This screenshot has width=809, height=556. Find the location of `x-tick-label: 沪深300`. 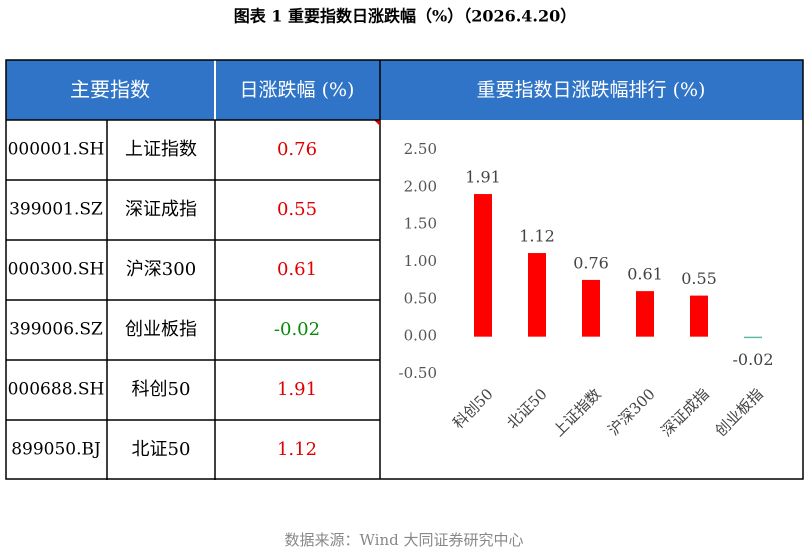

x-tick-label: 沪深300 is located at coordinates (631, 412).